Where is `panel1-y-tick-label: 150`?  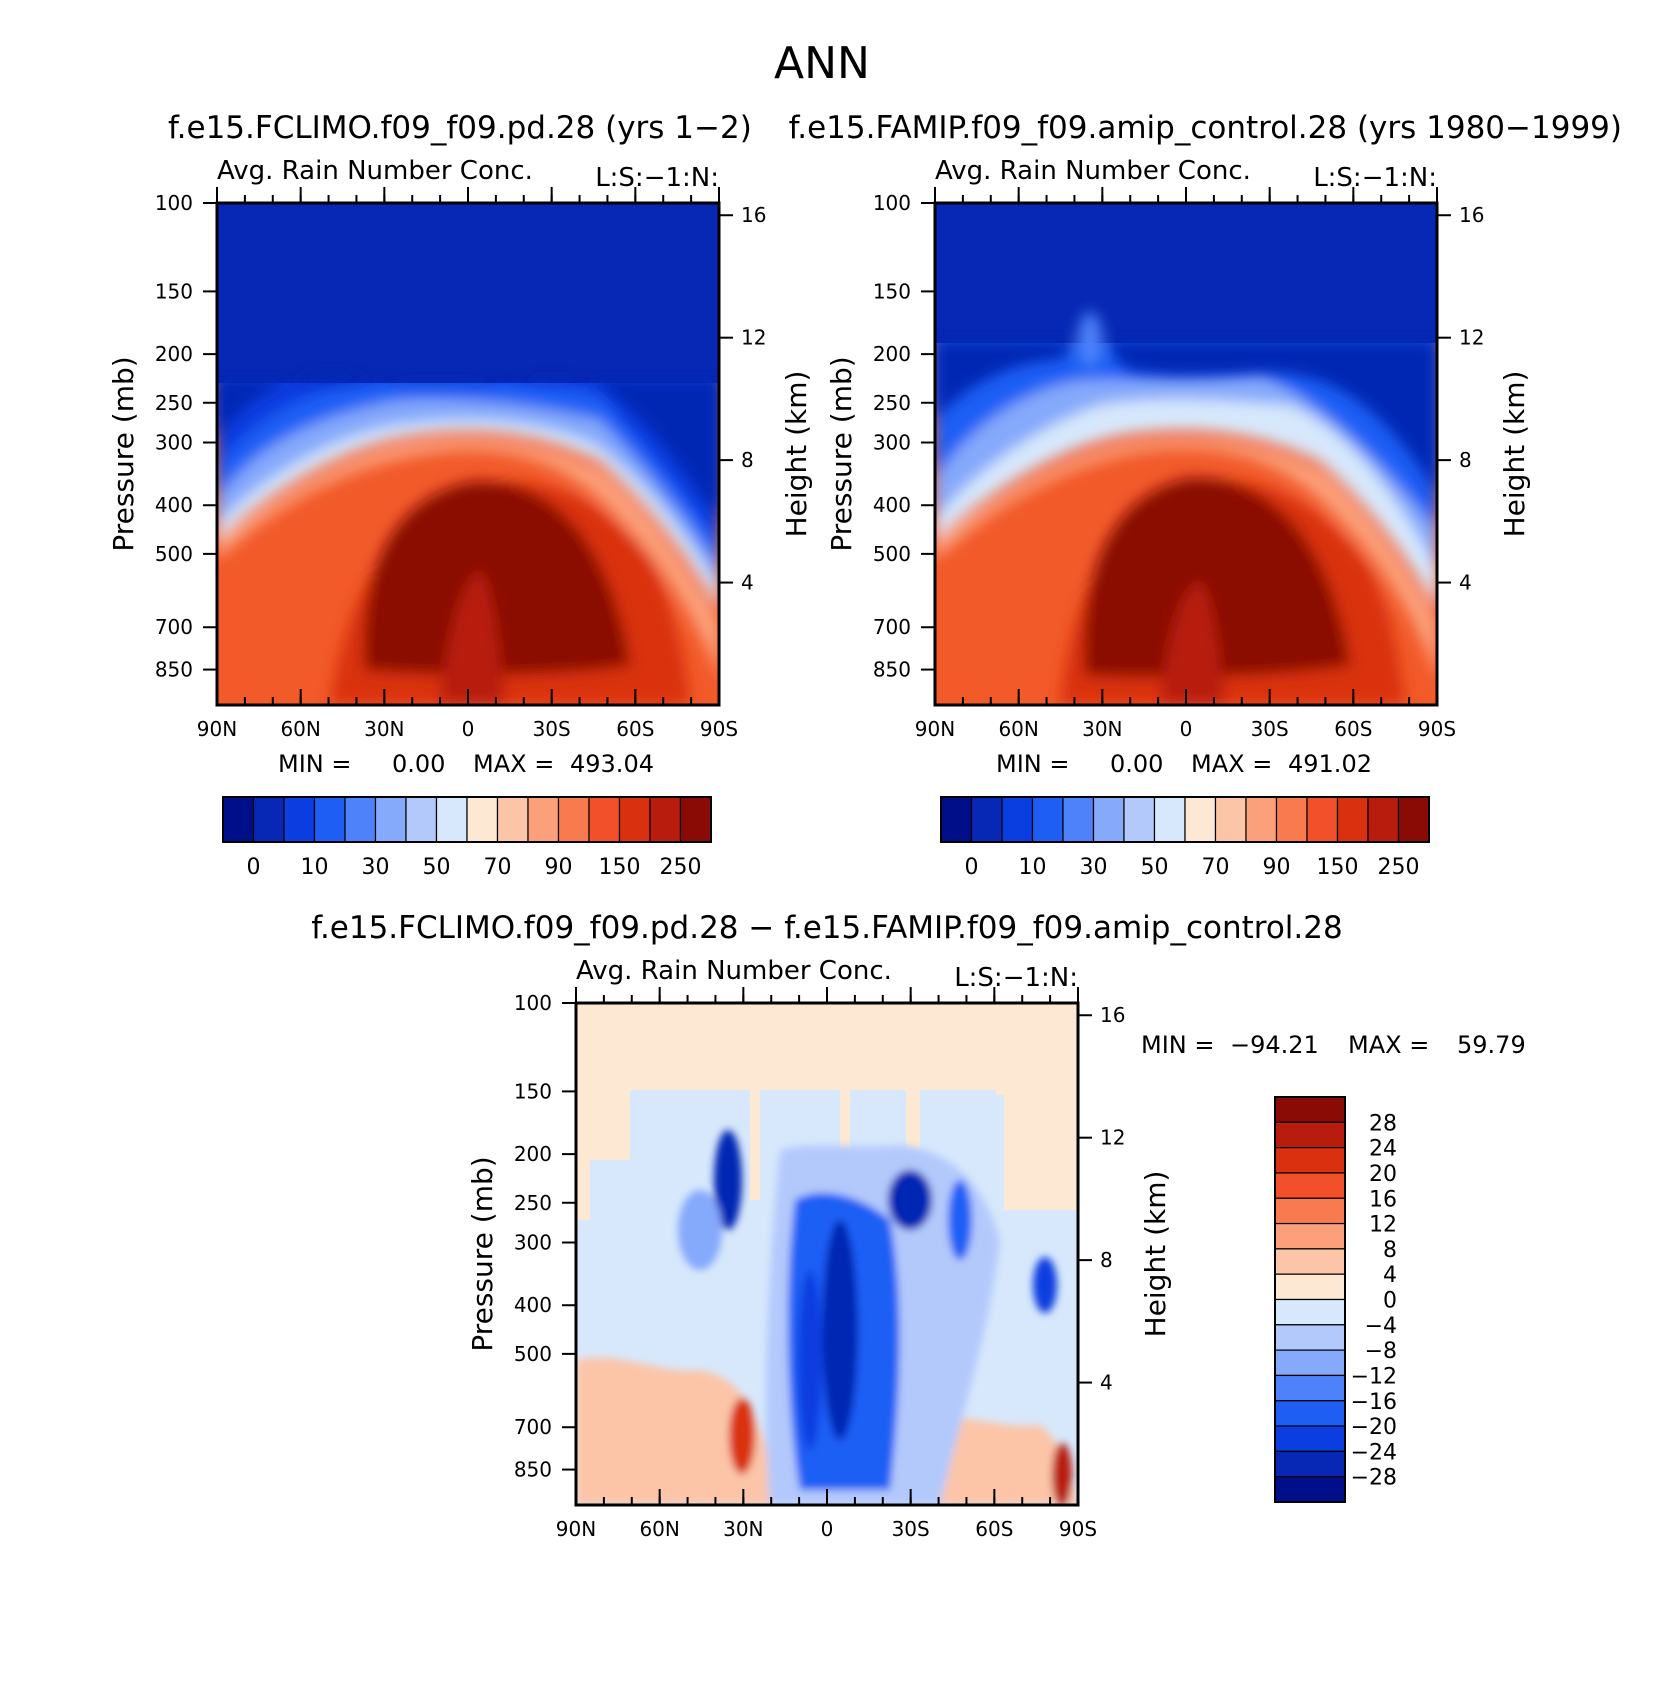 panel1-y-tick-label: 150 is located at coordinates (174, 291).